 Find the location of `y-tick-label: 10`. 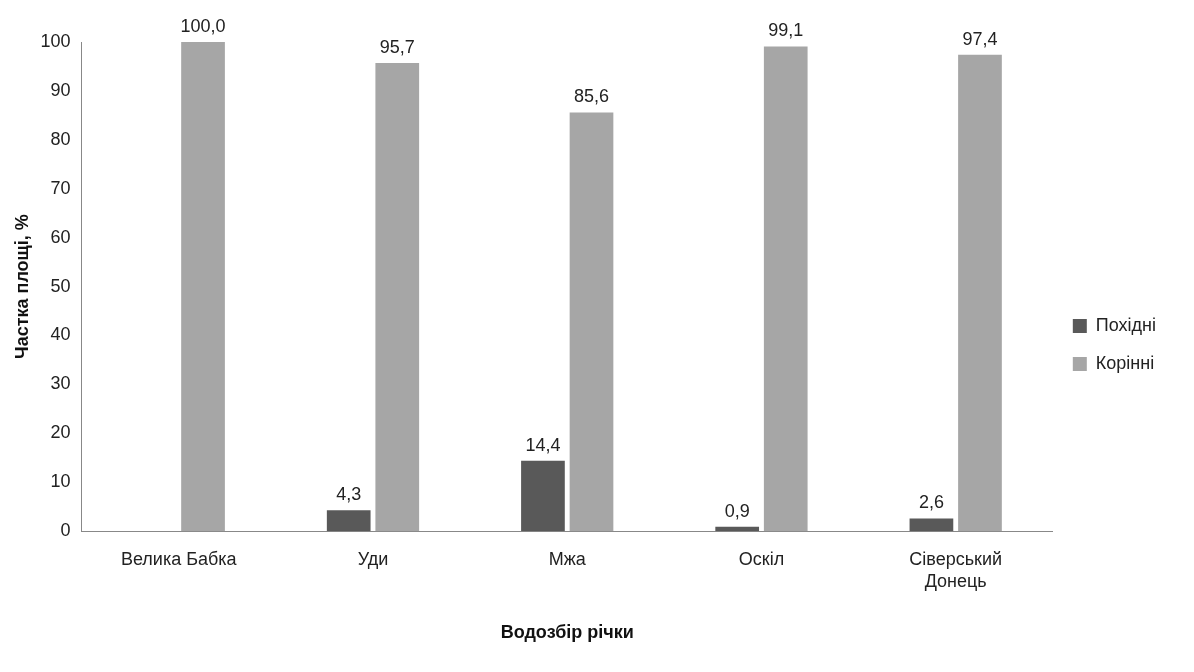

y-tick-label: 10 is located at coordinates (60, 481).